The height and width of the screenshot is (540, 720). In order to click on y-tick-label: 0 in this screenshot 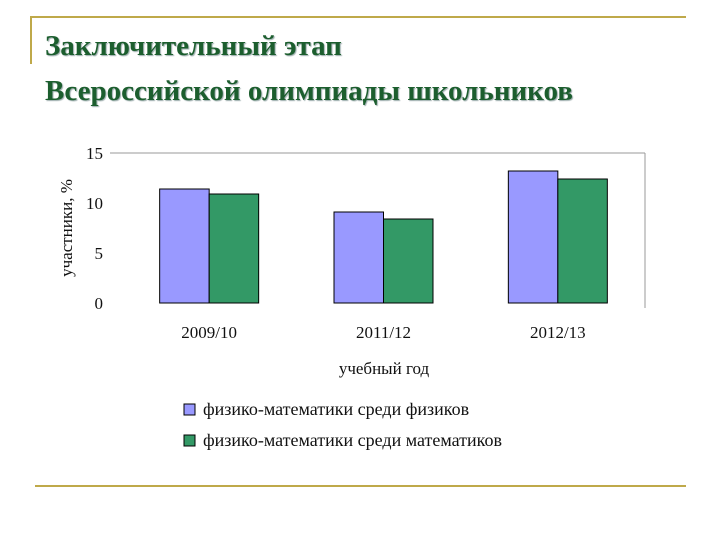, I will do `click(99, 303)`.